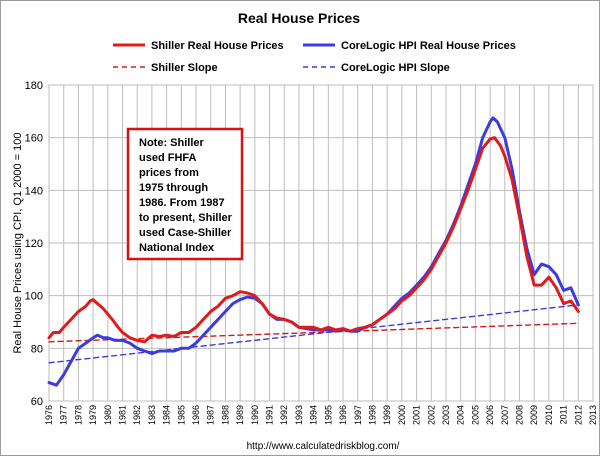  Describe the element at coordinates (108, 415) in the screenshot. I see `x-tick-label: 1980` at that location.